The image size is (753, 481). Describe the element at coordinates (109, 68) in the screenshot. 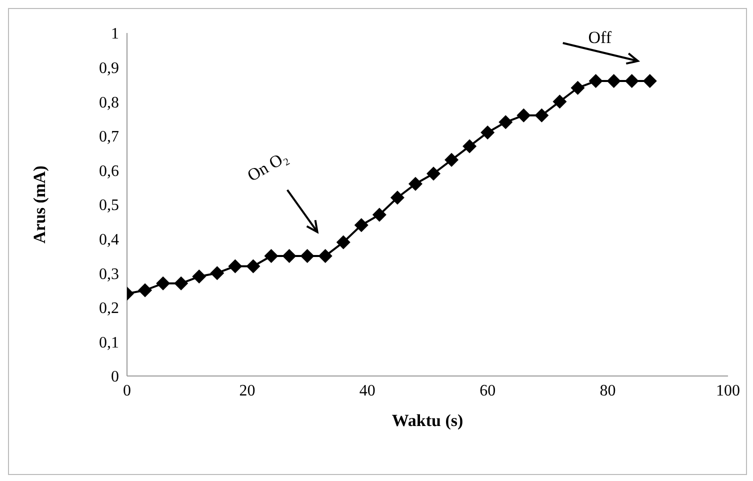

I see `y-tick-label: 0,9` at that location.